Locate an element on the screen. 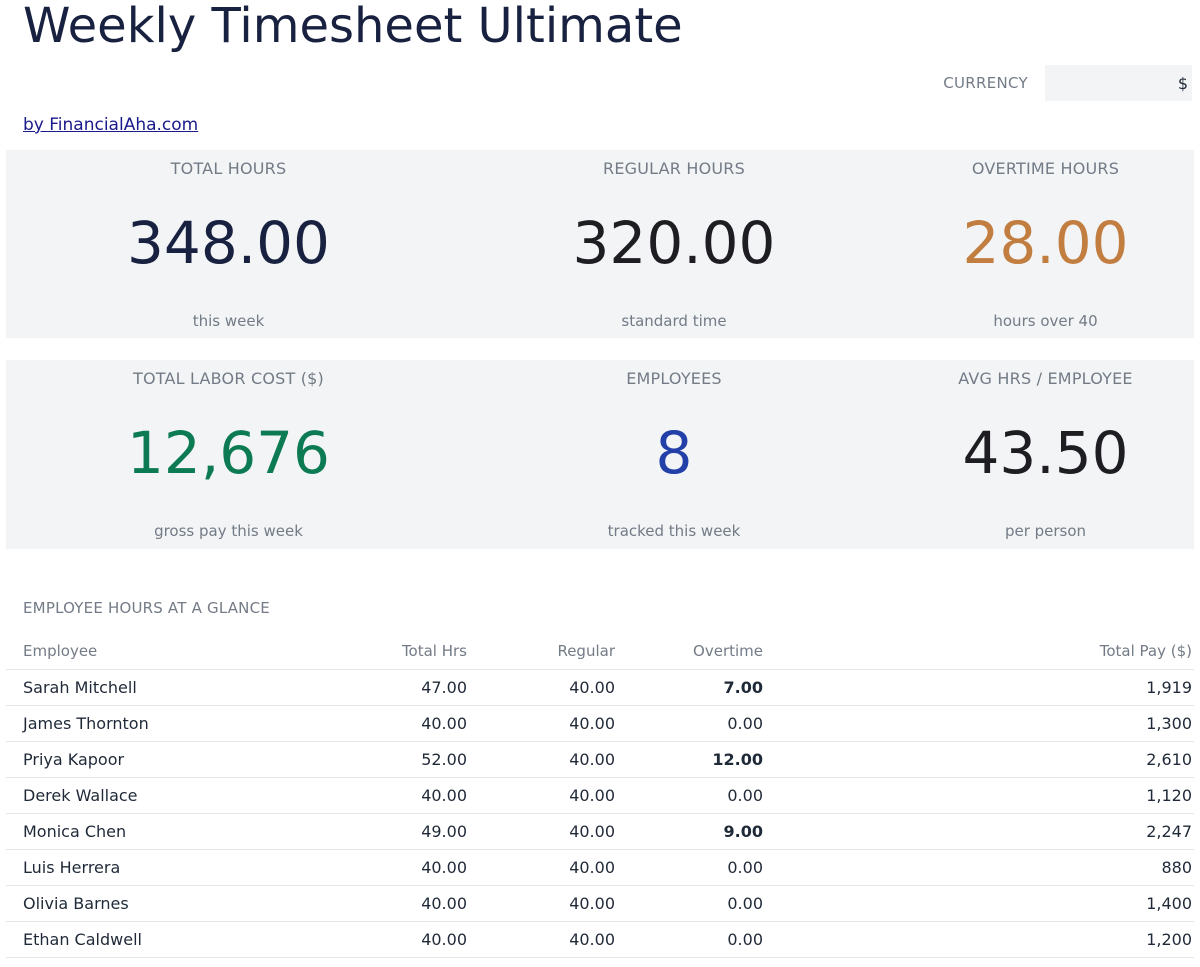 The width and height of the screenshot is (1200, 967). kpi-subtitle: standard time is located at coordinates (674, 321).